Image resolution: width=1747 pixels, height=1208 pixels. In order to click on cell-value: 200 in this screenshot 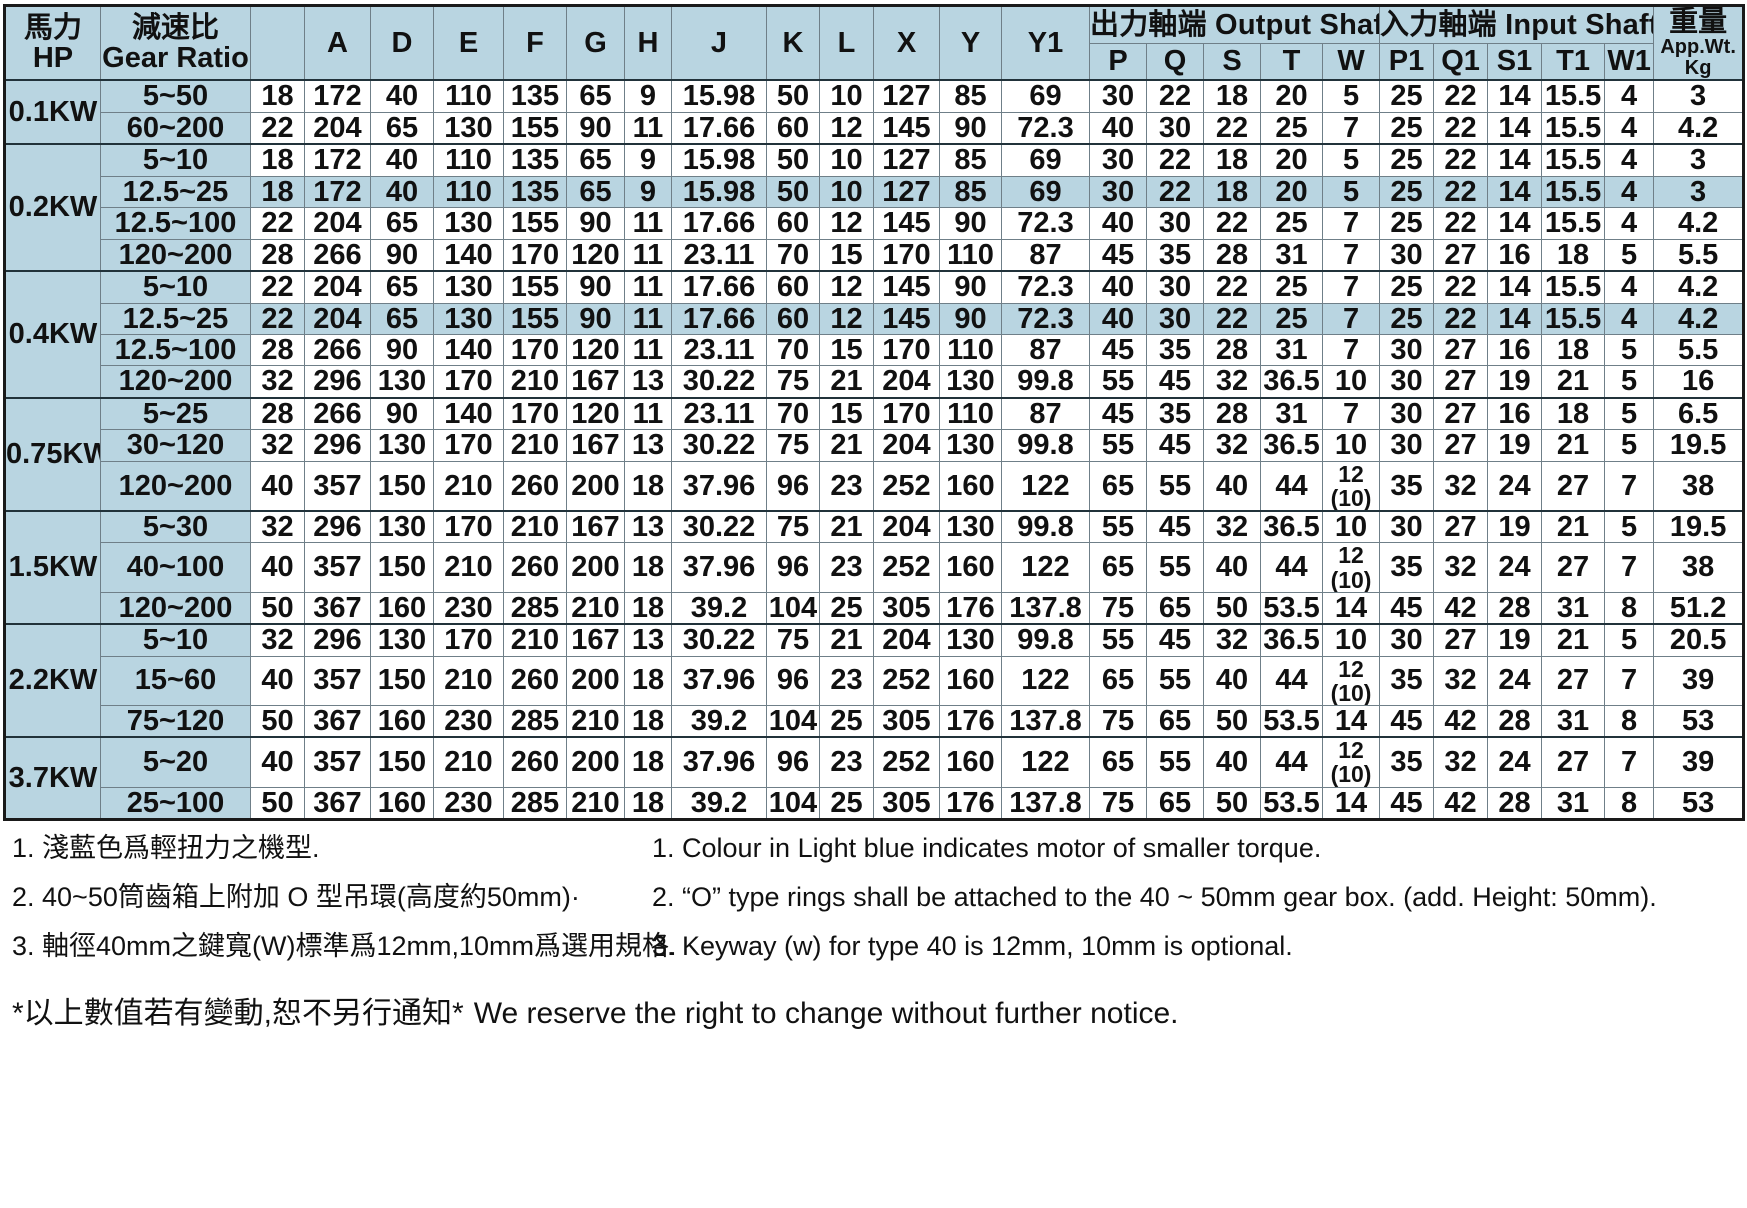, I will do `click(595, 486)`.